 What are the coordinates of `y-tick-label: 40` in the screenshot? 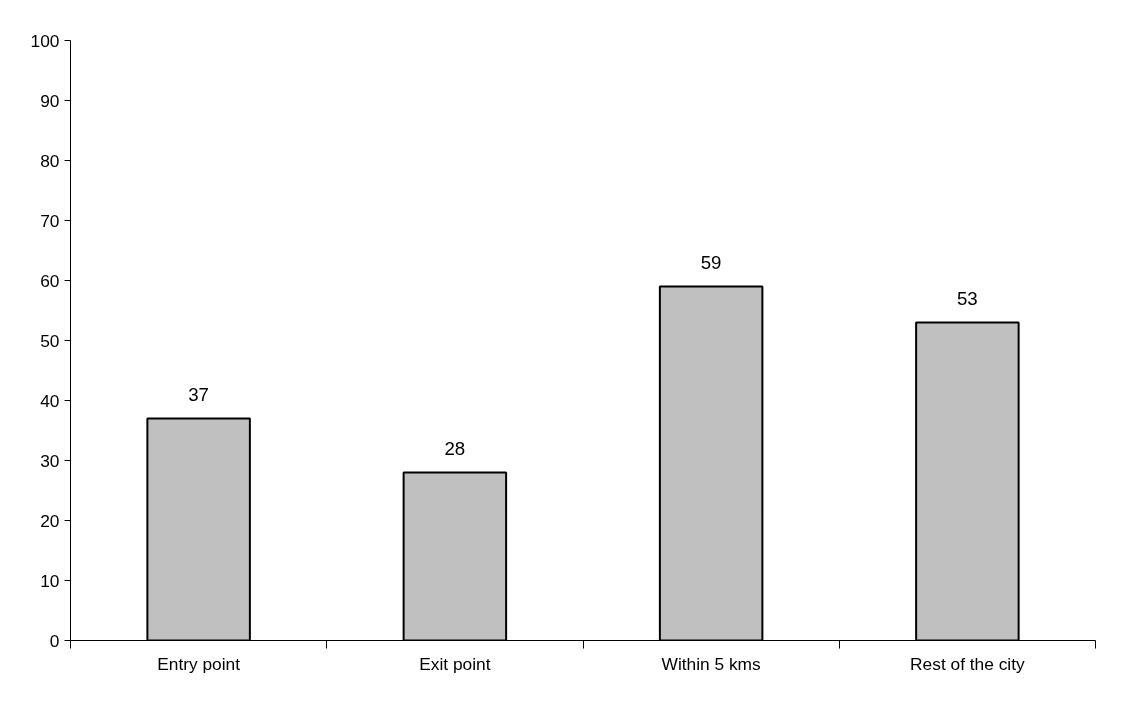 It's located at (50, 400).